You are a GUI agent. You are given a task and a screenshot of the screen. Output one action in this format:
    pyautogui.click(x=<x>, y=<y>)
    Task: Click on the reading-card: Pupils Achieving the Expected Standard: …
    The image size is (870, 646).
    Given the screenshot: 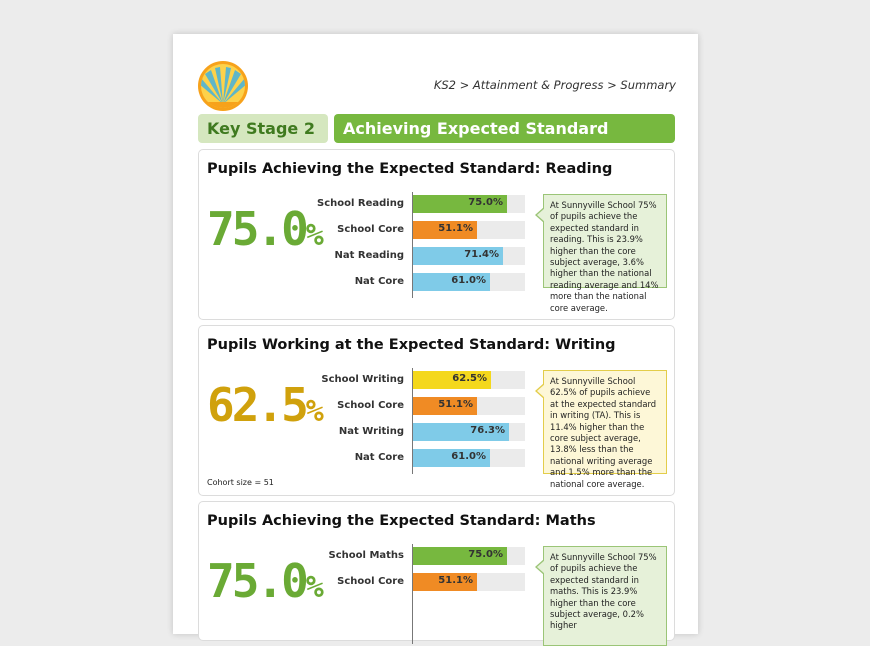 What is the action you would take?
    pyautogui.click(x=436, y=234)
    